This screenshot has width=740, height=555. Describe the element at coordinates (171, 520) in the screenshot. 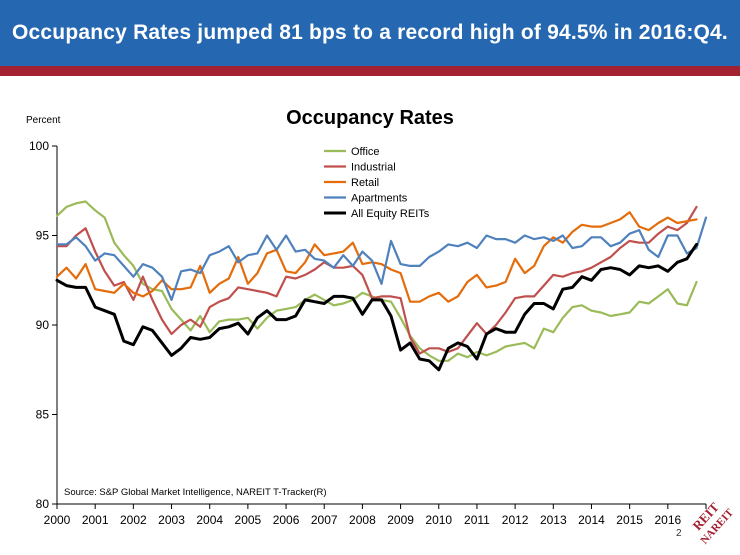

I see `x-tick-label: 2003` at that location.